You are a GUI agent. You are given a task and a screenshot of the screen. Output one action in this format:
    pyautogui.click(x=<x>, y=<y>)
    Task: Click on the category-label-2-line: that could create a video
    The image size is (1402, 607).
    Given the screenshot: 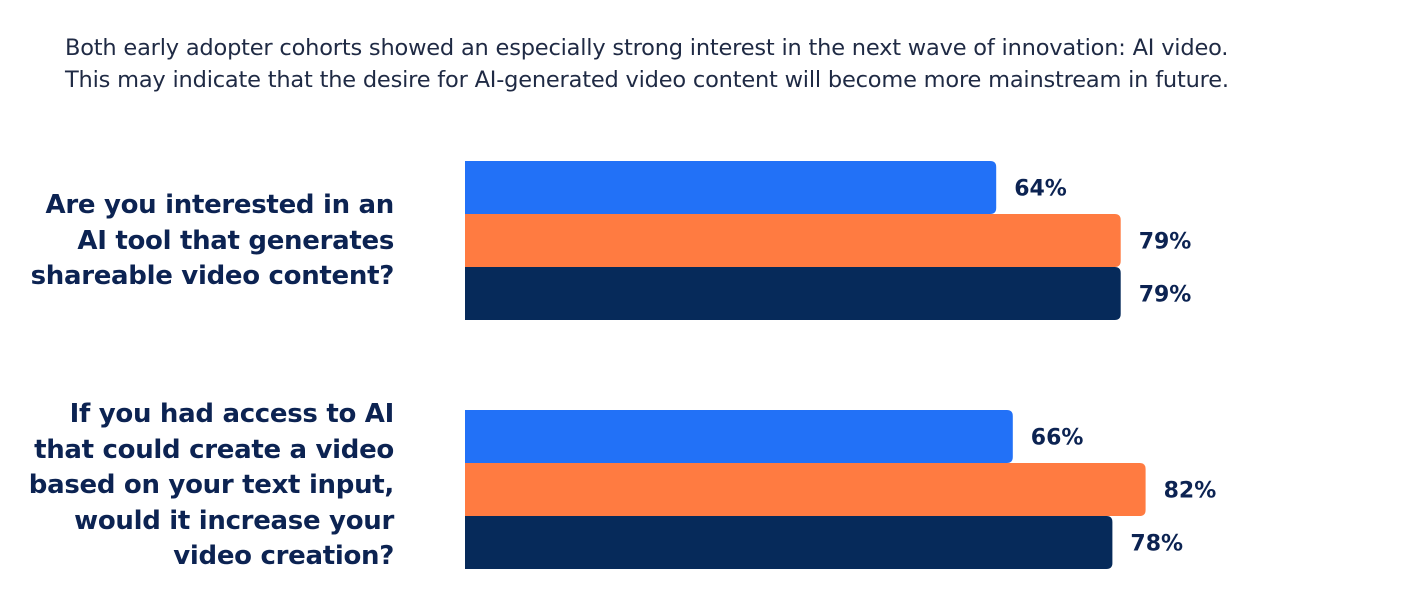 What is the action you would take?
    pyautogui.click(x=214, y=449)
    